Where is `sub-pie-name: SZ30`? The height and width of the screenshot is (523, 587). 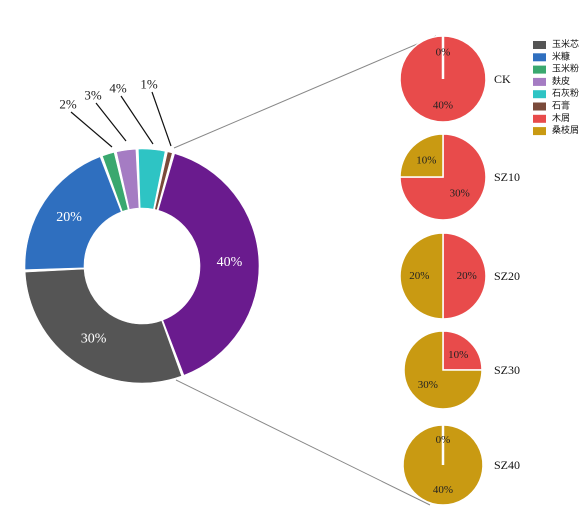 sub-pie-name: SZ30 is located at coordinates (507, 370).